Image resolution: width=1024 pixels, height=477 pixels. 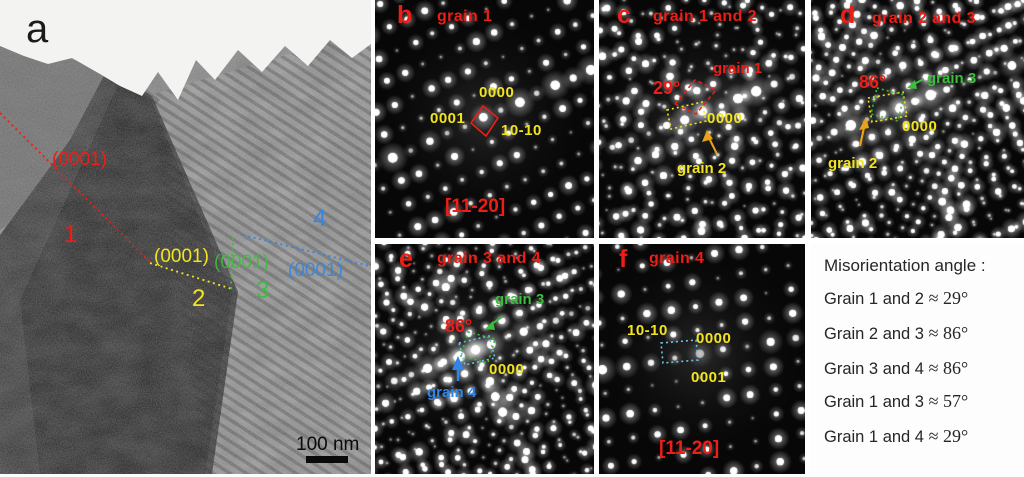 I want to click on grain-pair: Grain 3 and 4, so click(x=874, y=369).